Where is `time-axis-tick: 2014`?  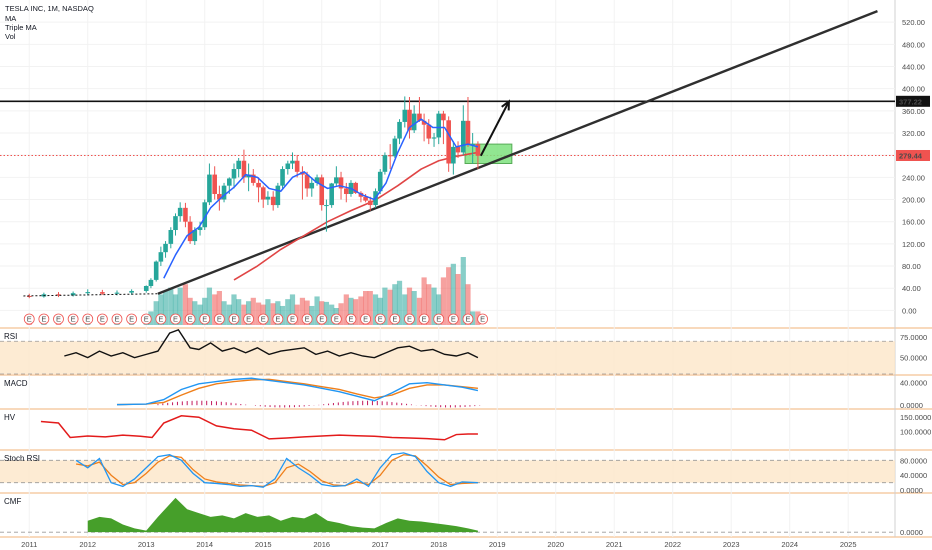
time-axis-tick: 2014 is located at coordinates (204, 544).